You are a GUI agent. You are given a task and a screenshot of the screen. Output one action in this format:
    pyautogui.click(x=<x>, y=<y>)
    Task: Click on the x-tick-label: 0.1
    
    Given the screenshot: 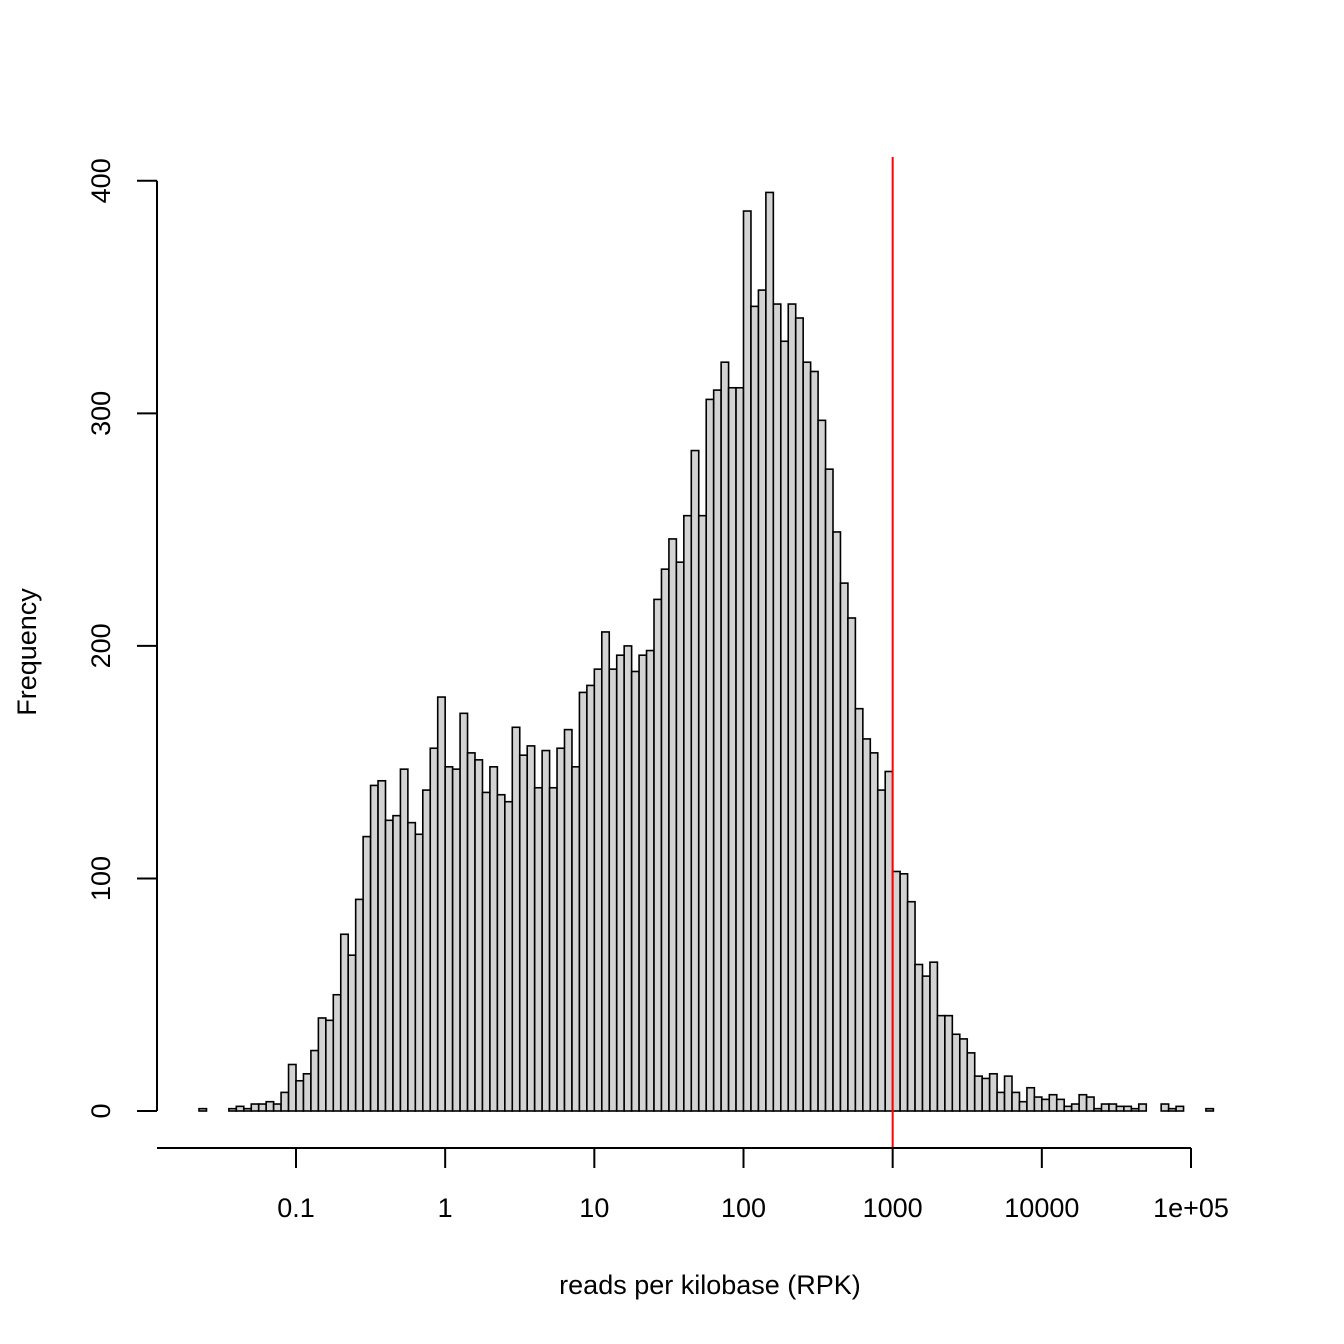 What is the action you would take?
    pyautogui.click(x=296, y=1208)
    